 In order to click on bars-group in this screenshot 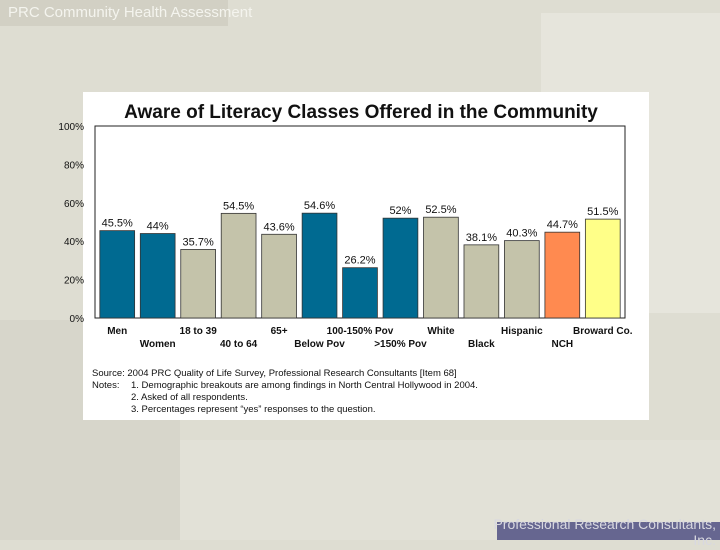, I will do `click(360, 265)`.